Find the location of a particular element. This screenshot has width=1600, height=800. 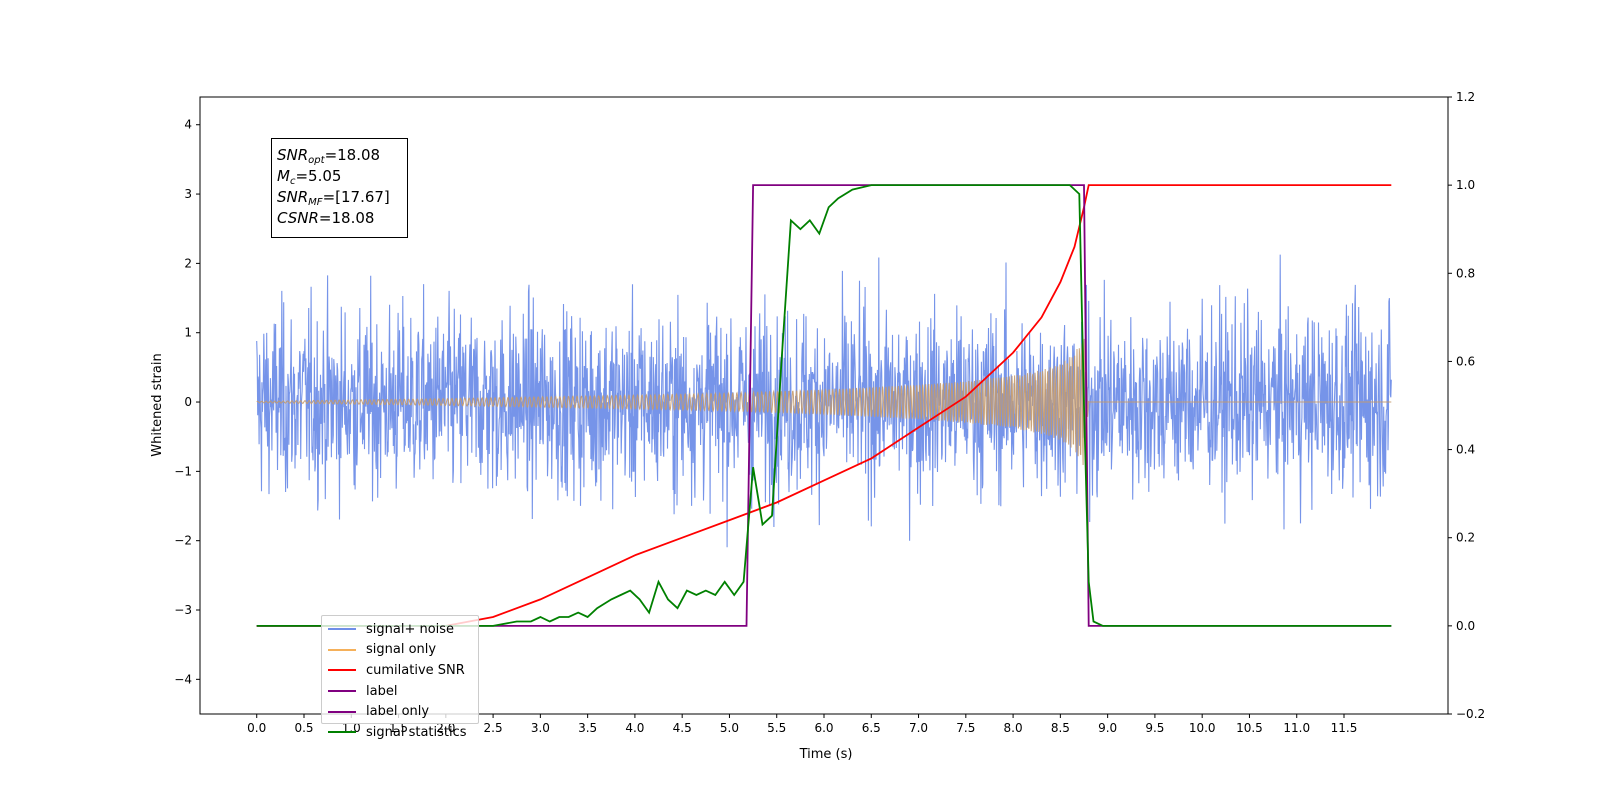

y-left-tick-label: 0 is located at coordinates (188, 402).